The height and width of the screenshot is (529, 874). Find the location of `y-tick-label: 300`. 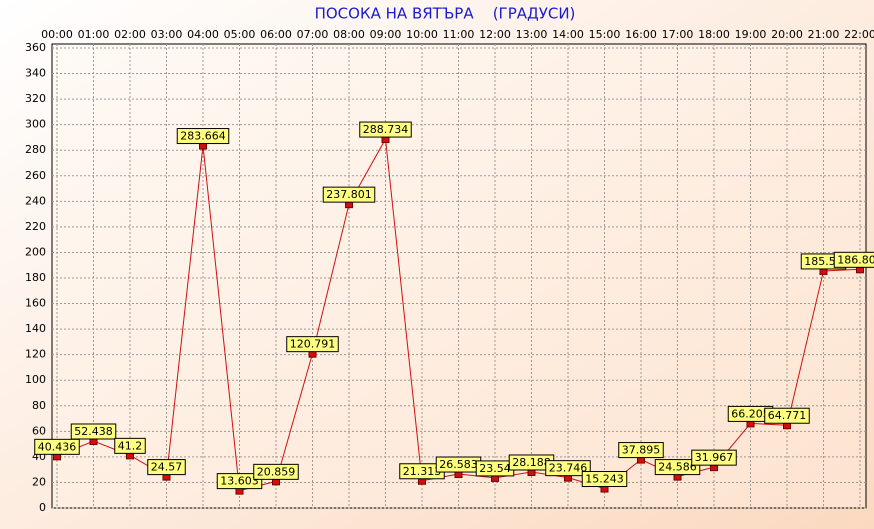

y-tick-label: 300 is located at coordinates (35, 124).